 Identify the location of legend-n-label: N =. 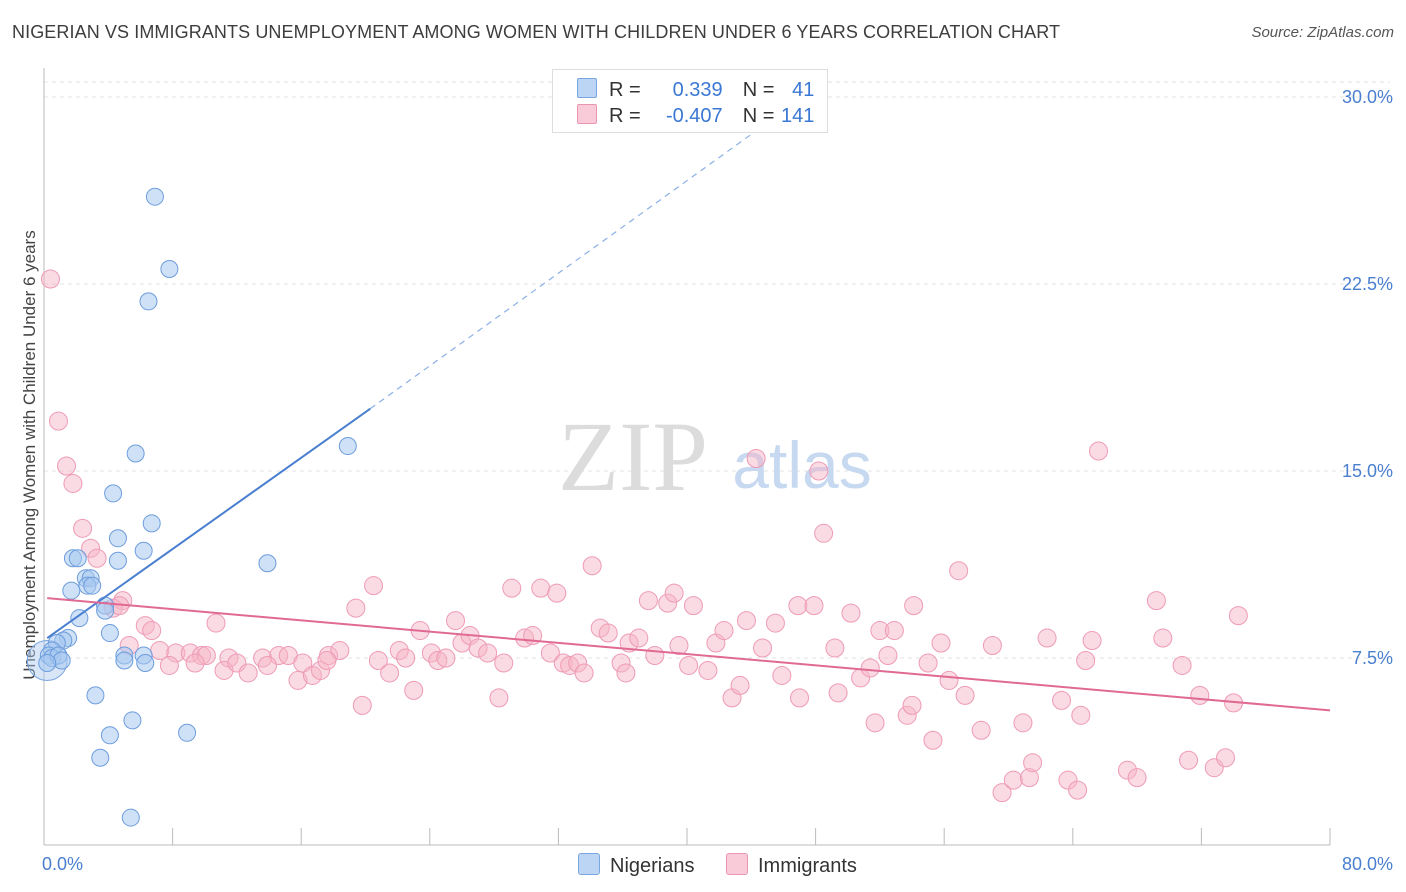
(758, 90).